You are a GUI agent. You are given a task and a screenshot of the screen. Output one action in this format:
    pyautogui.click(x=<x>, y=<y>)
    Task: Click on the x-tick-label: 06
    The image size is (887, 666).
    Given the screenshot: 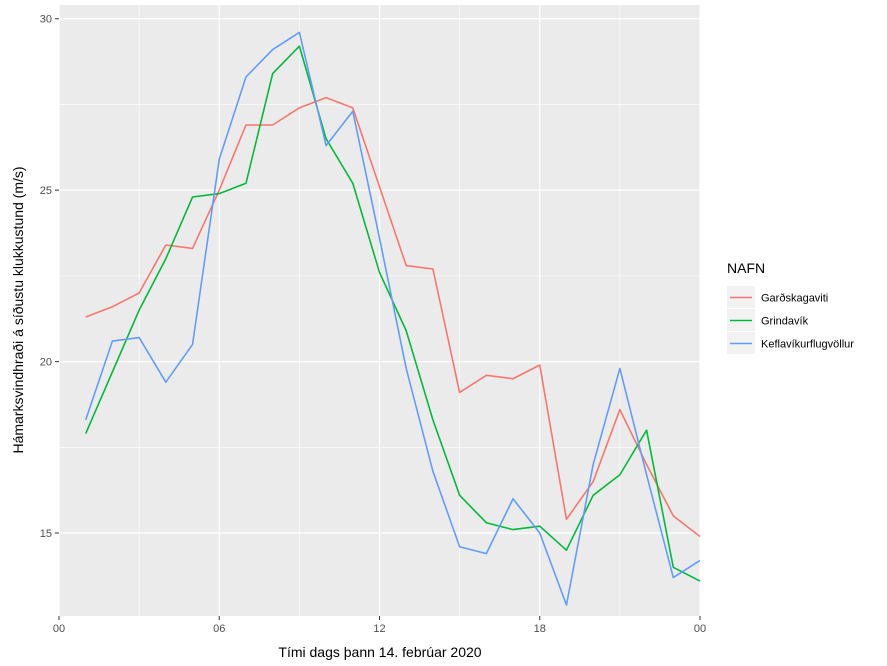 What is the action you would take?
    pyautogui.click(x=219, y=629)
    